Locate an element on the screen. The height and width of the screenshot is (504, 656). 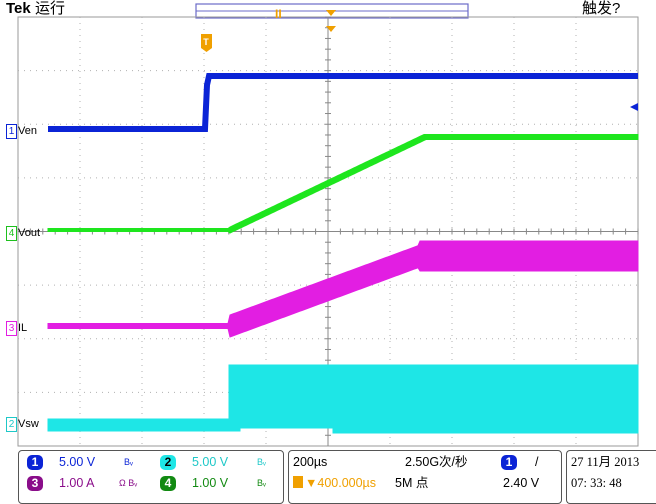
datetime-panel: 27 11月 2013 07: 33: 48 is located at coordinates (611, 477).